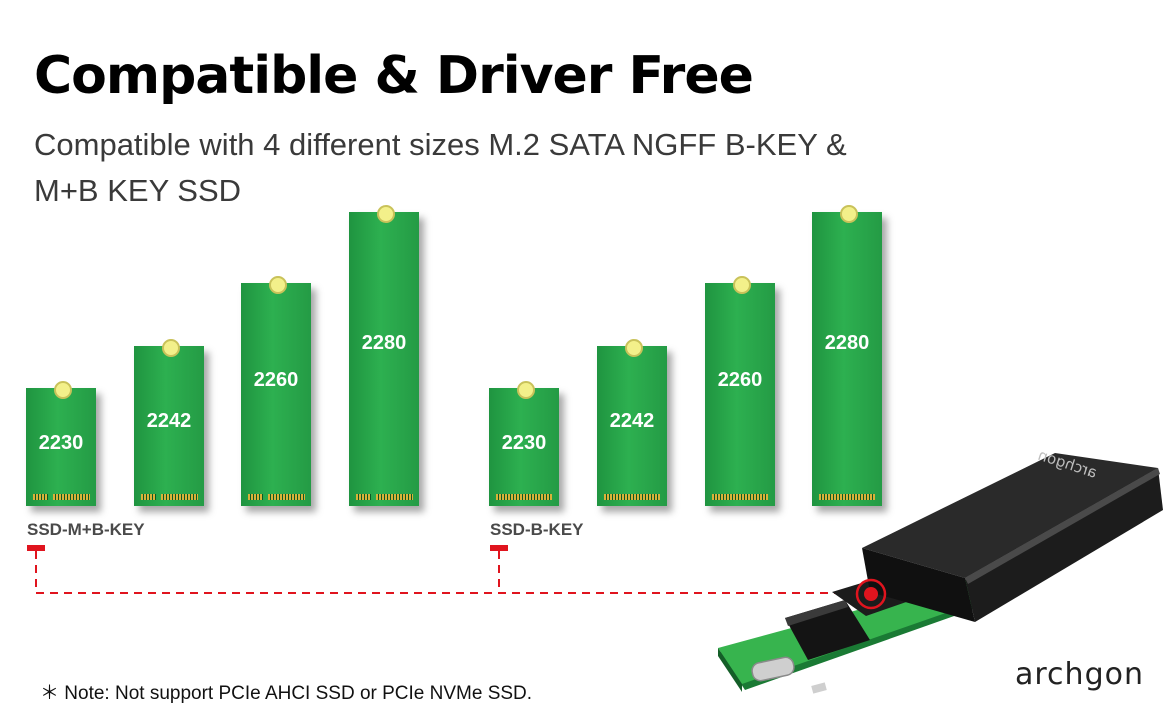 The height and width of the screenshot is (720, 1164). Describe the element at coordinates (448, 569) in the screenshot. I see `connector-line` at that location.